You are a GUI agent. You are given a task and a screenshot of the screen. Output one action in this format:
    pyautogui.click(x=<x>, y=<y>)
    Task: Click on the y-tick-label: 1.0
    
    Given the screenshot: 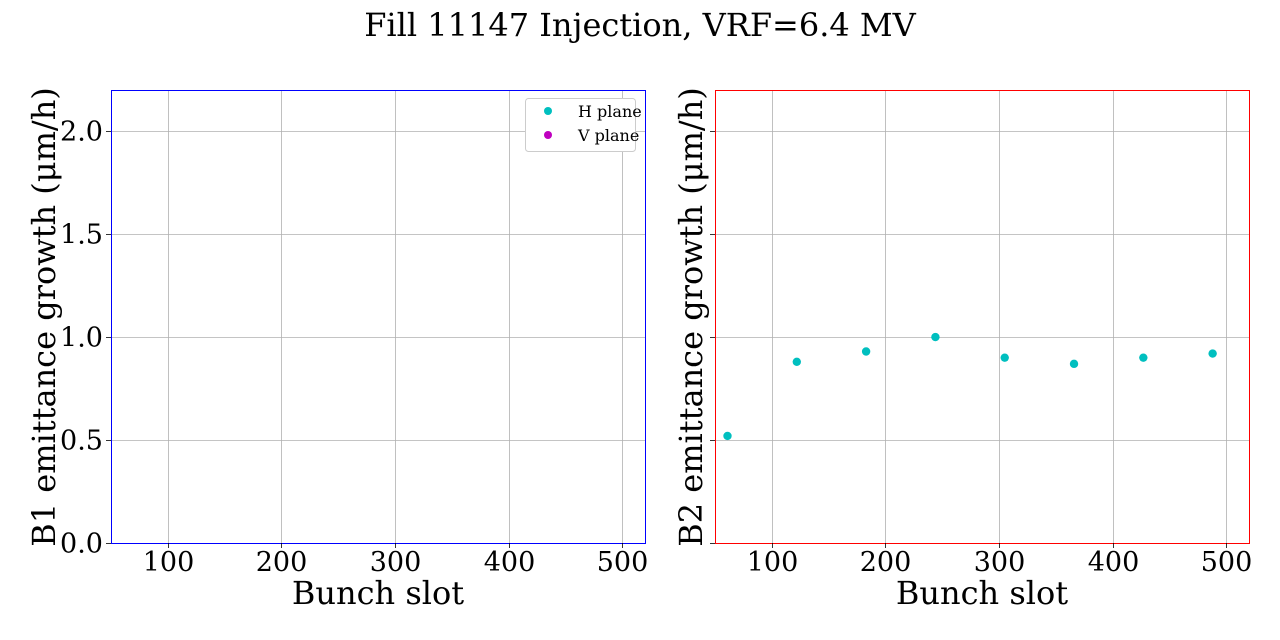 What is the action you would take?
    pyautogui.click(x=81, y=338)
    